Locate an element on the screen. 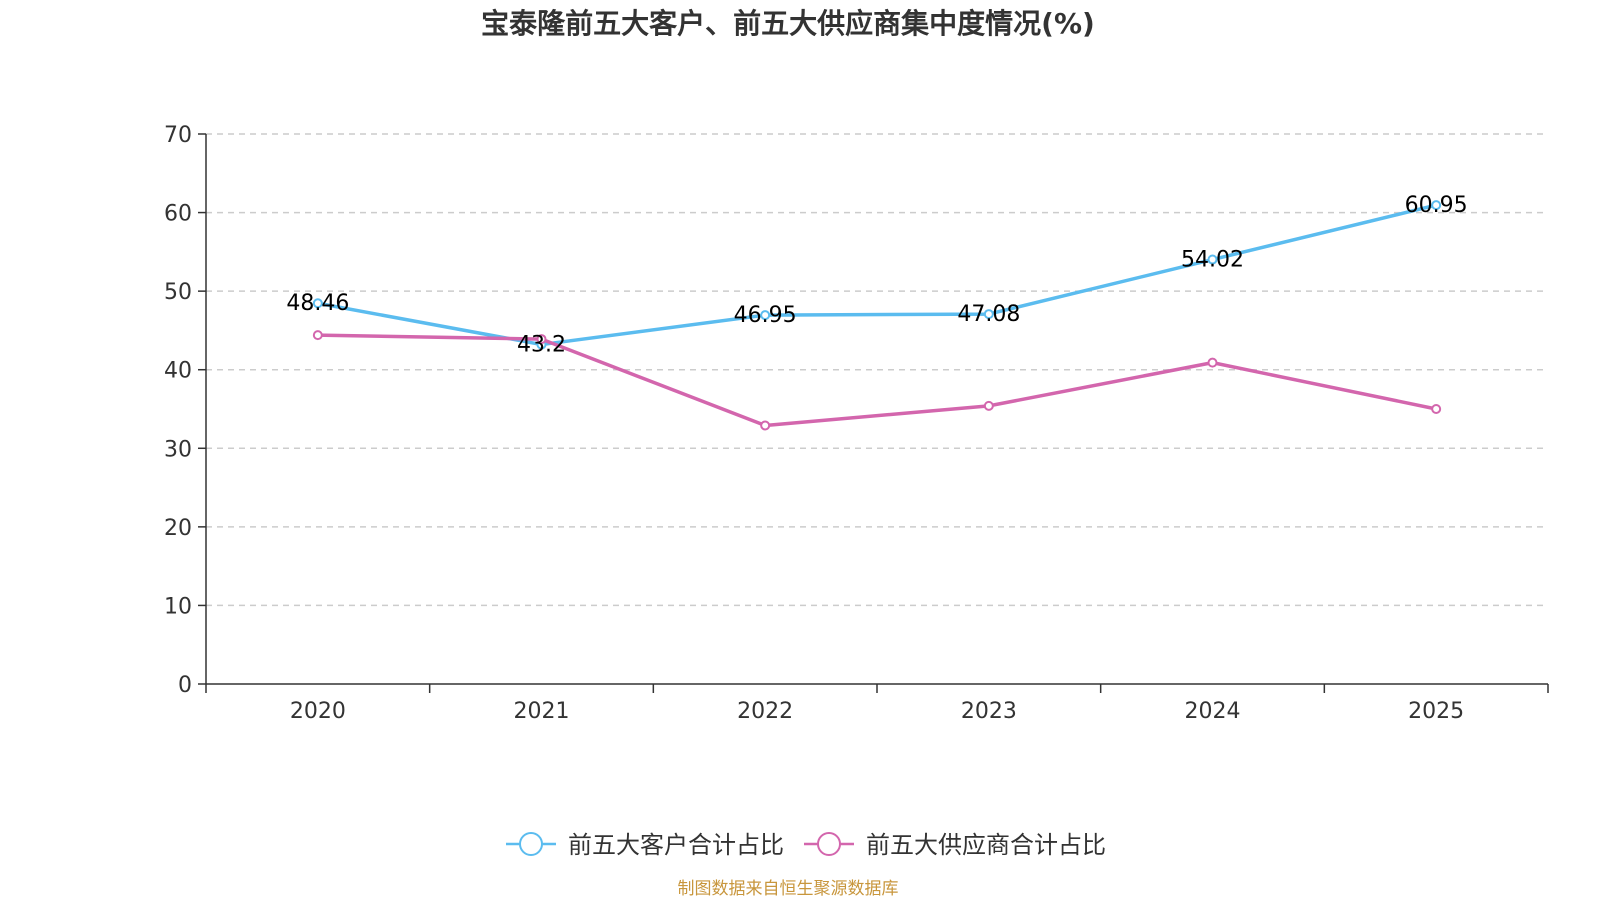 The width and height of the screenshot is (1600, 900). x-tick-label: 2025 is located at coordinates (1436, 711).